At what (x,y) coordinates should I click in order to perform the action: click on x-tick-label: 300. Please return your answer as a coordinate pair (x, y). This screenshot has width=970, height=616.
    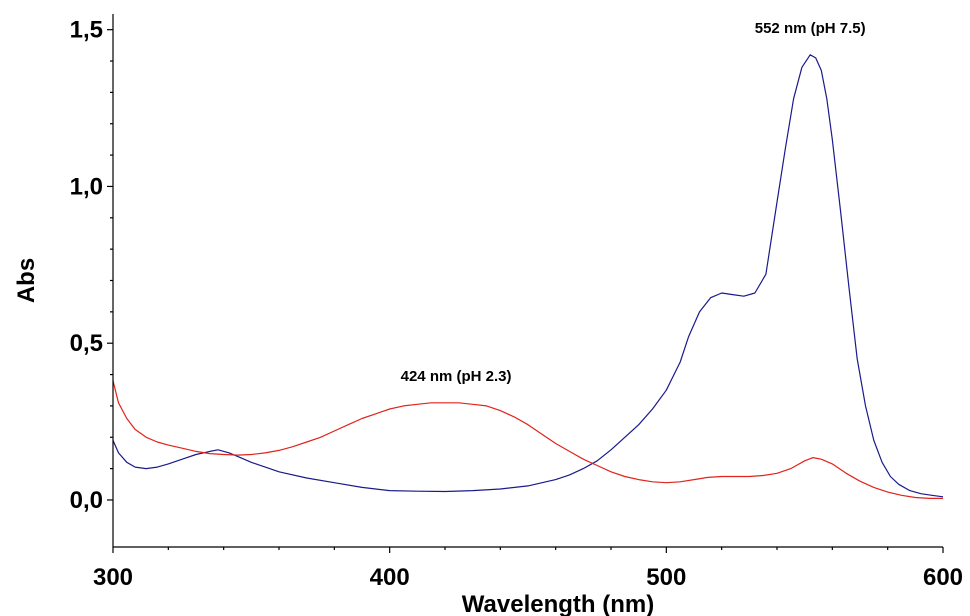
    Looking at the image, I should click on (113, 577).